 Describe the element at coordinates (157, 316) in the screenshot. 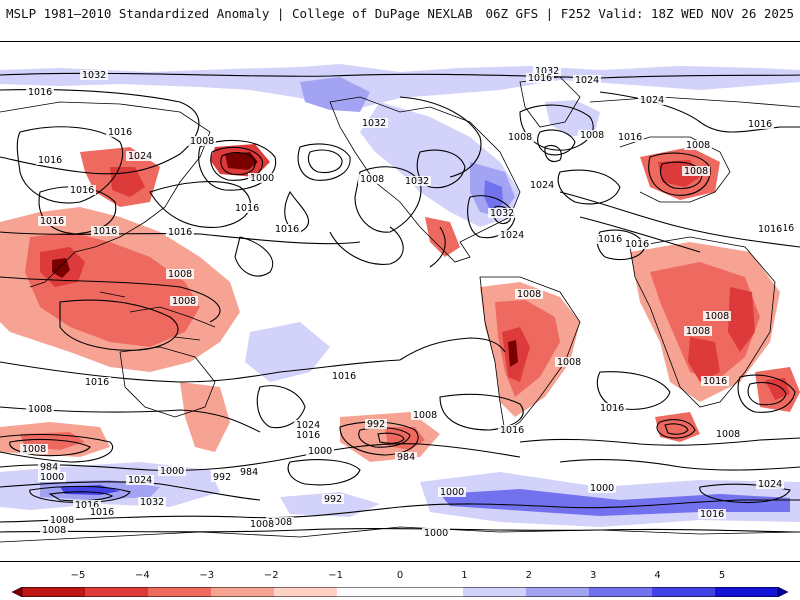

I see `indonesia-coast` at that location.